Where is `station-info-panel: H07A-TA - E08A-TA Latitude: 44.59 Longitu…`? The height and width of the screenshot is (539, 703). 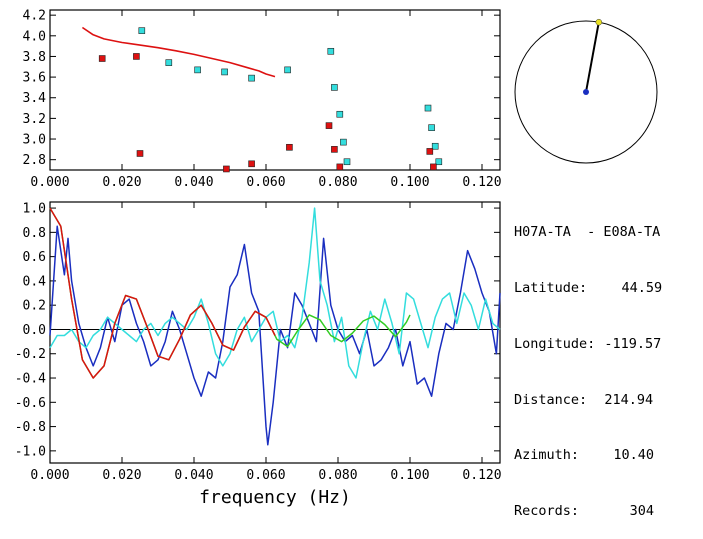 station-info-panel: H07A-TA - E08A-TA Latitude: 44.59 Longitu… is located at coordinates (588, 362).